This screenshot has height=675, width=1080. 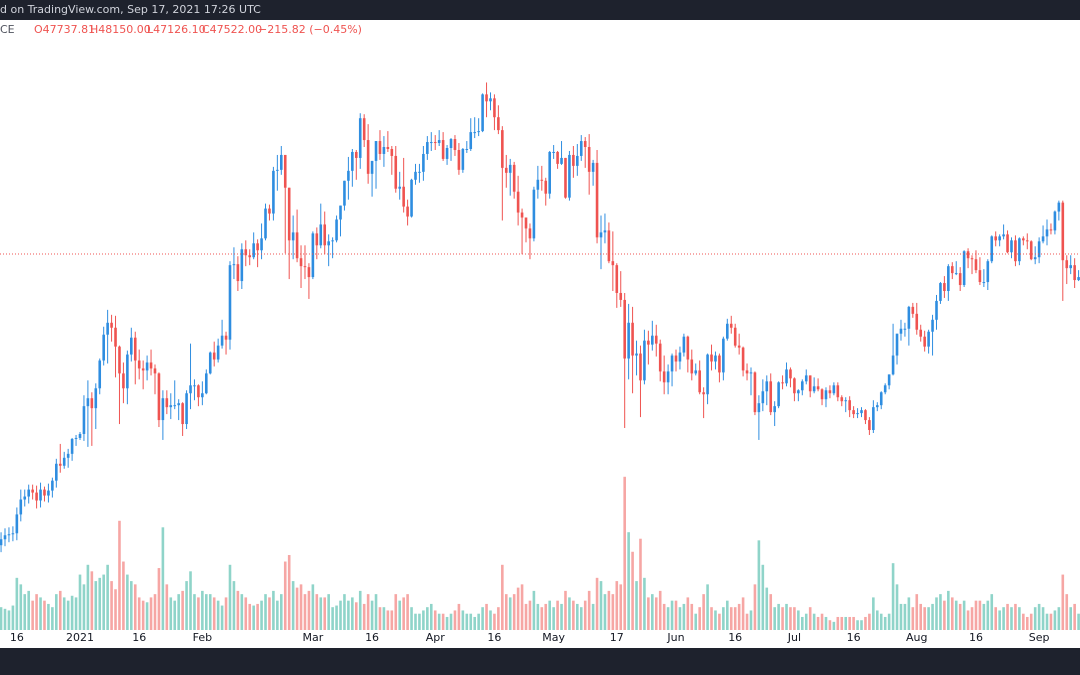 What do you see at coordinates (916, 637) in the screenshot?
I see `x-tick-label: Aug` at bounding box center [916, 637].